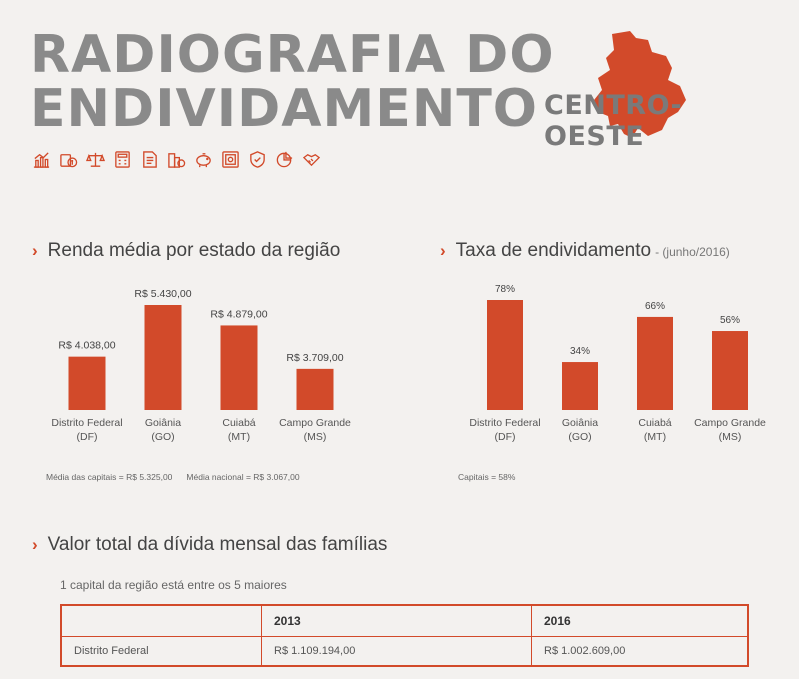  I want to click on money-icon, so click(69, 161).